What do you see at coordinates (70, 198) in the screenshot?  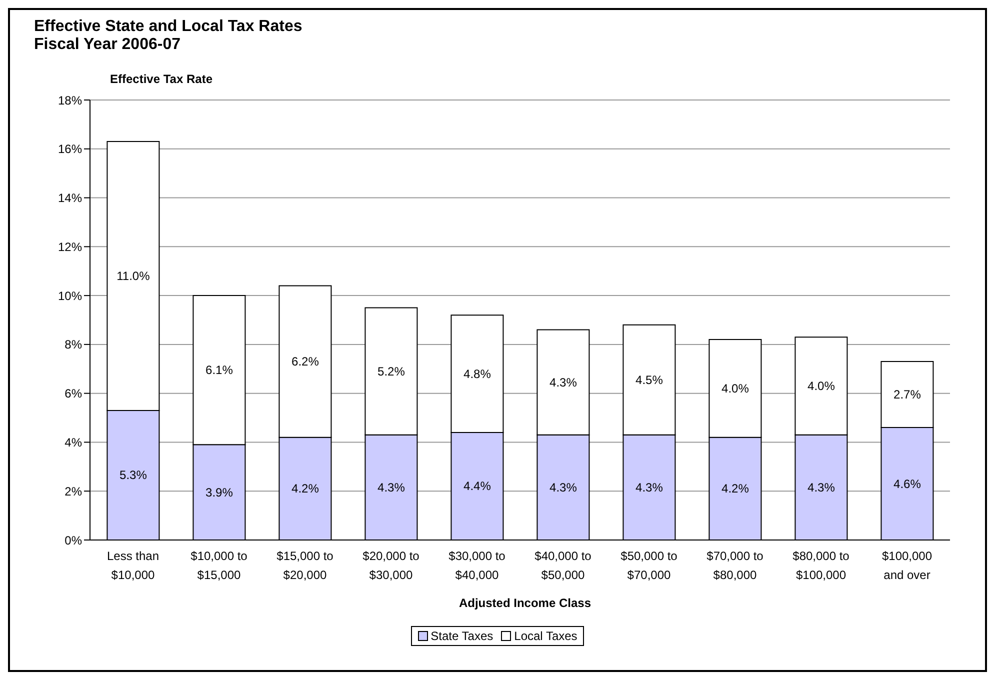 I see `y-tick-label: 14%` at bounding box center [70, 198].